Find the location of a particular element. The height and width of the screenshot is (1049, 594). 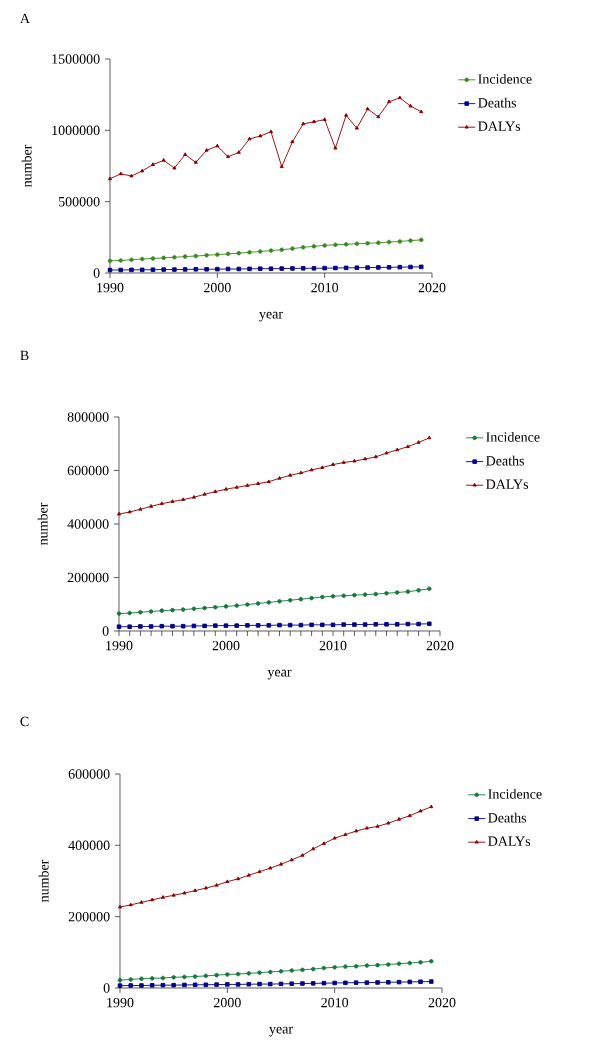

y-tick-label: 500000 is located at coordinates (79, 201).